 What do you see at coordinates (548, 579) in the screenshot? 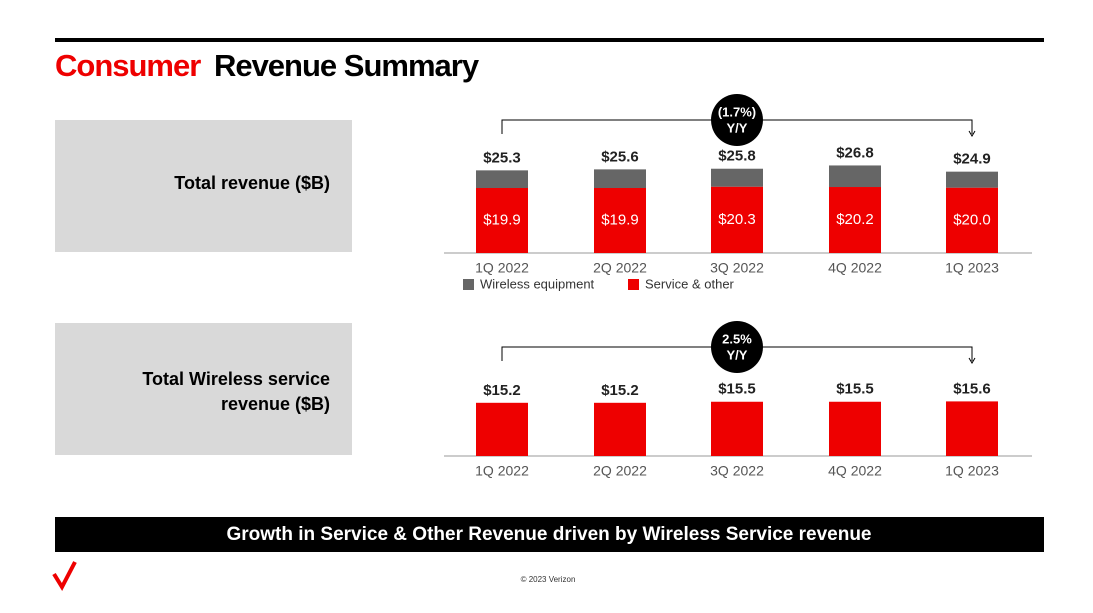
I see `footer: © 2023 Verizon` at bounding box center [548, 579].